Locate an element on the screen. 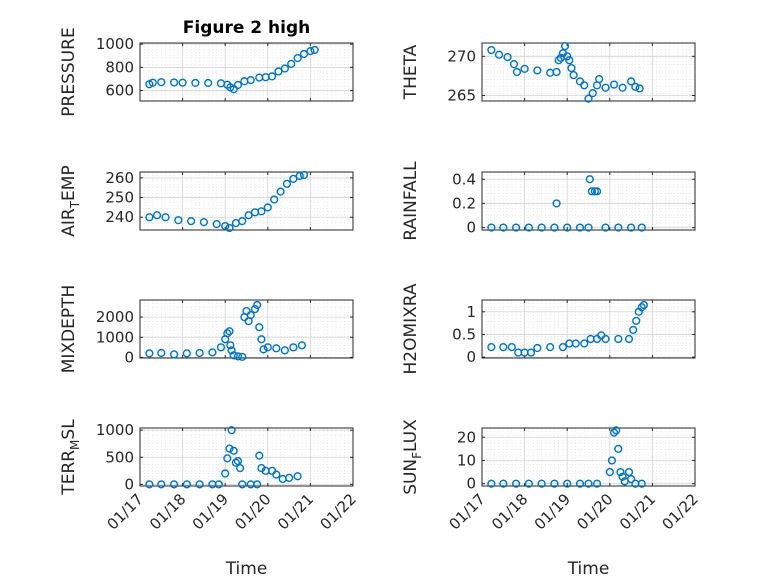  y-axis-label: AIRTEMP is located at coordinates (70, 200).